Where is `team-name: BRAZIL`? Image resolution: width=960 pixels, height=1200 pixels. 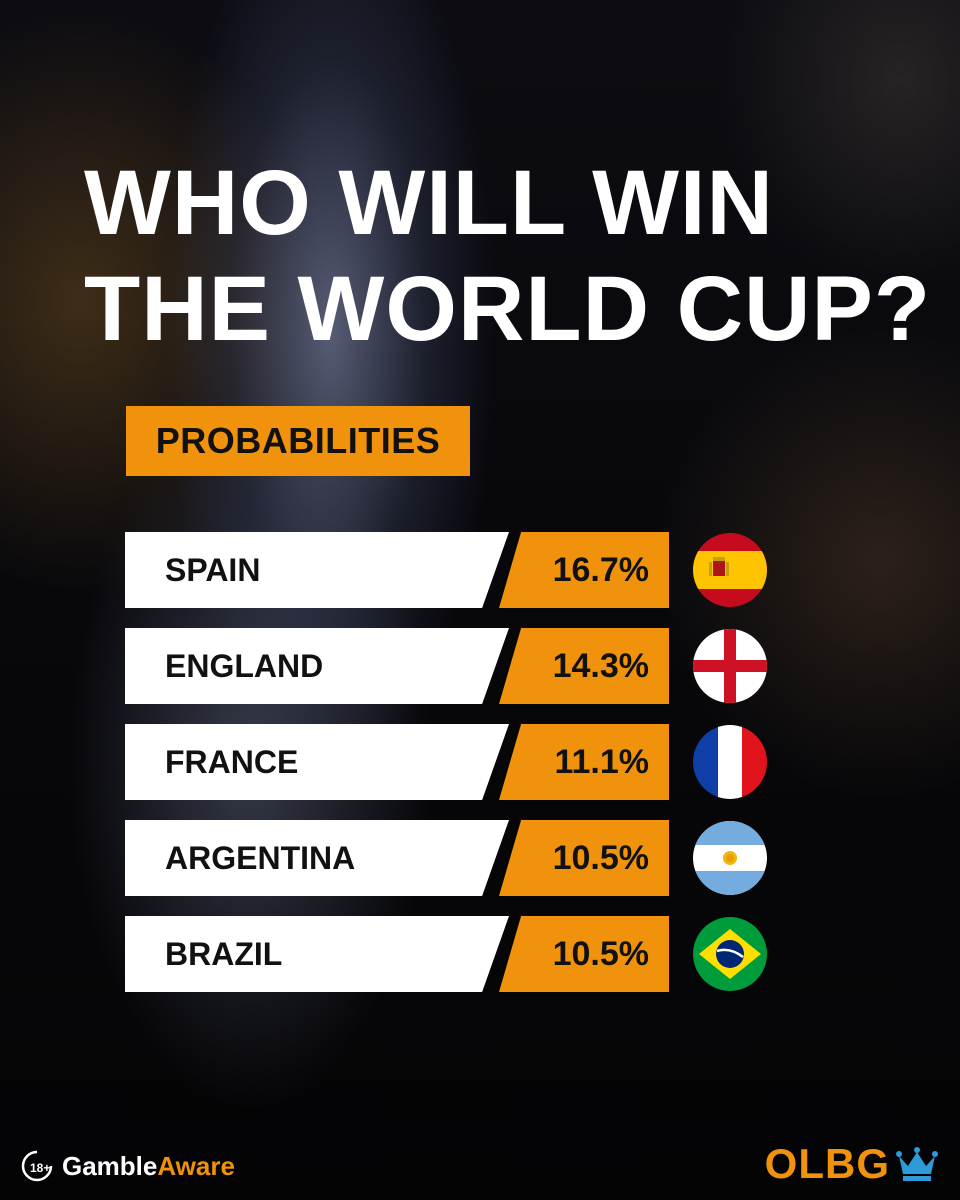
team-name: BRAZIL is located at coordinates (224, 954).